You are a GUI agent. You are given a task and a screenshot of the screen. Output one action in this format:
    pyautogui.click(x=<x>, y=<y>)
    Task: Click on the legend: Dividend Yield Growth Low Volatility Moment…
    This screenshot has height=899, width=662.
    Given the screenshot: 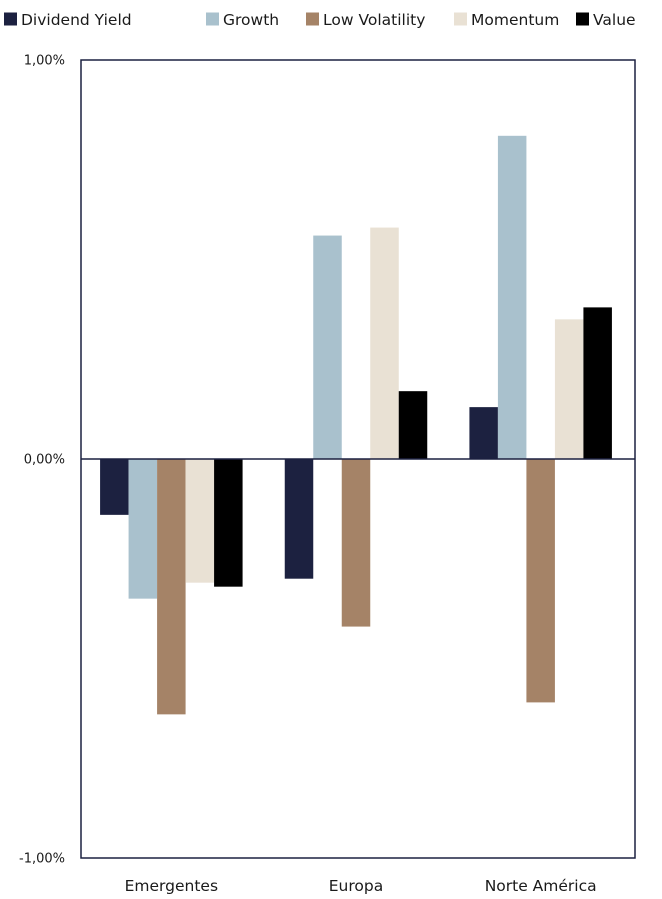 What is the action you would take?
    pyautogui.click(x=320, y=20)
    